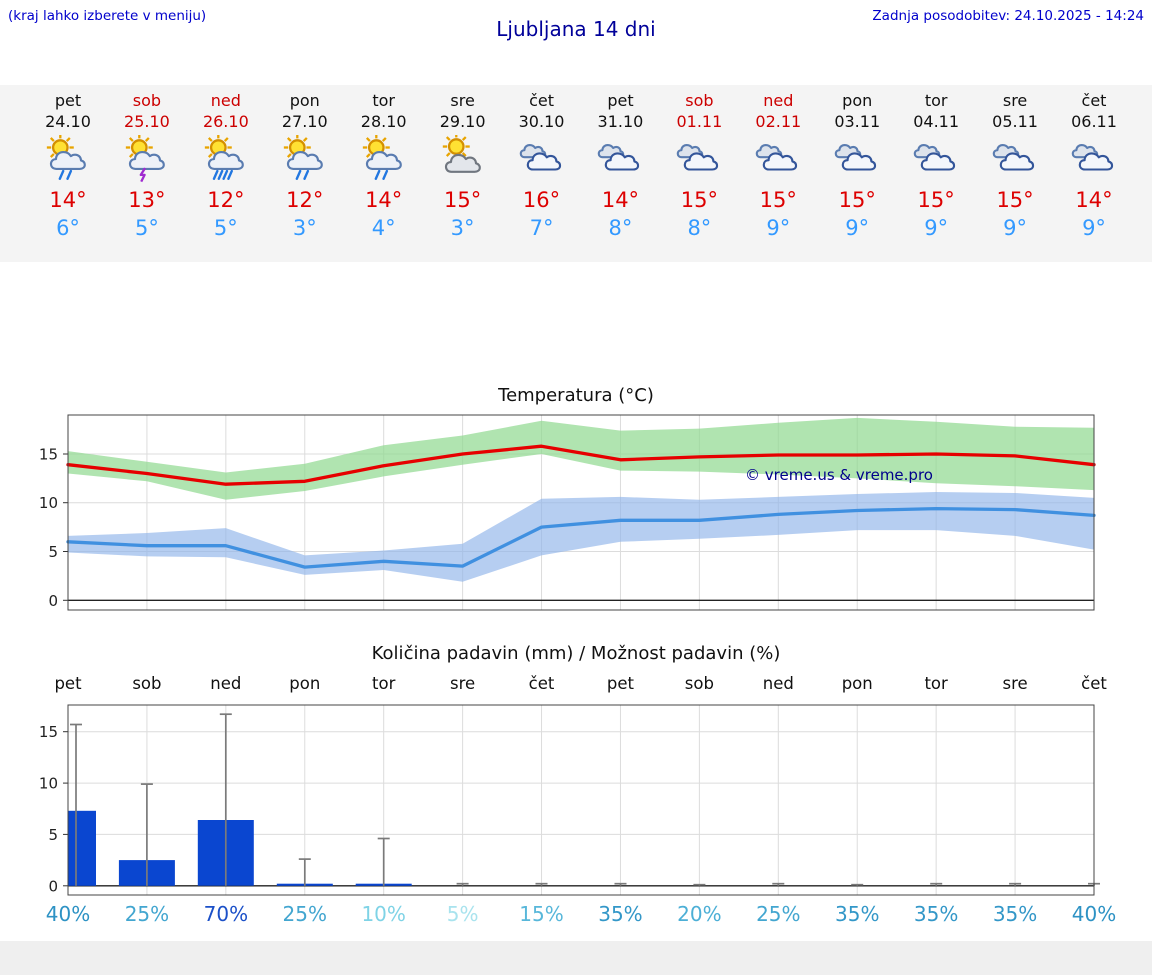 This screenshot has height=975, width=1152. What do you see at coordinates (107, 16) in the screenshot?
I see `location-hint: (kraj lahko izberete v meniju)` at bounding box center [107, 16].